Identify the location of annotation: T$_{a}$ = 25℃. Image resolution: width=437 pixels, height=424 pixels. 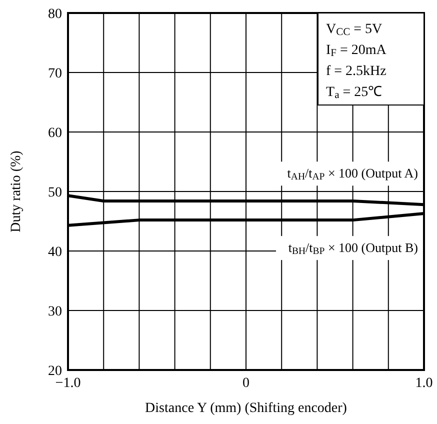
(354, 93).